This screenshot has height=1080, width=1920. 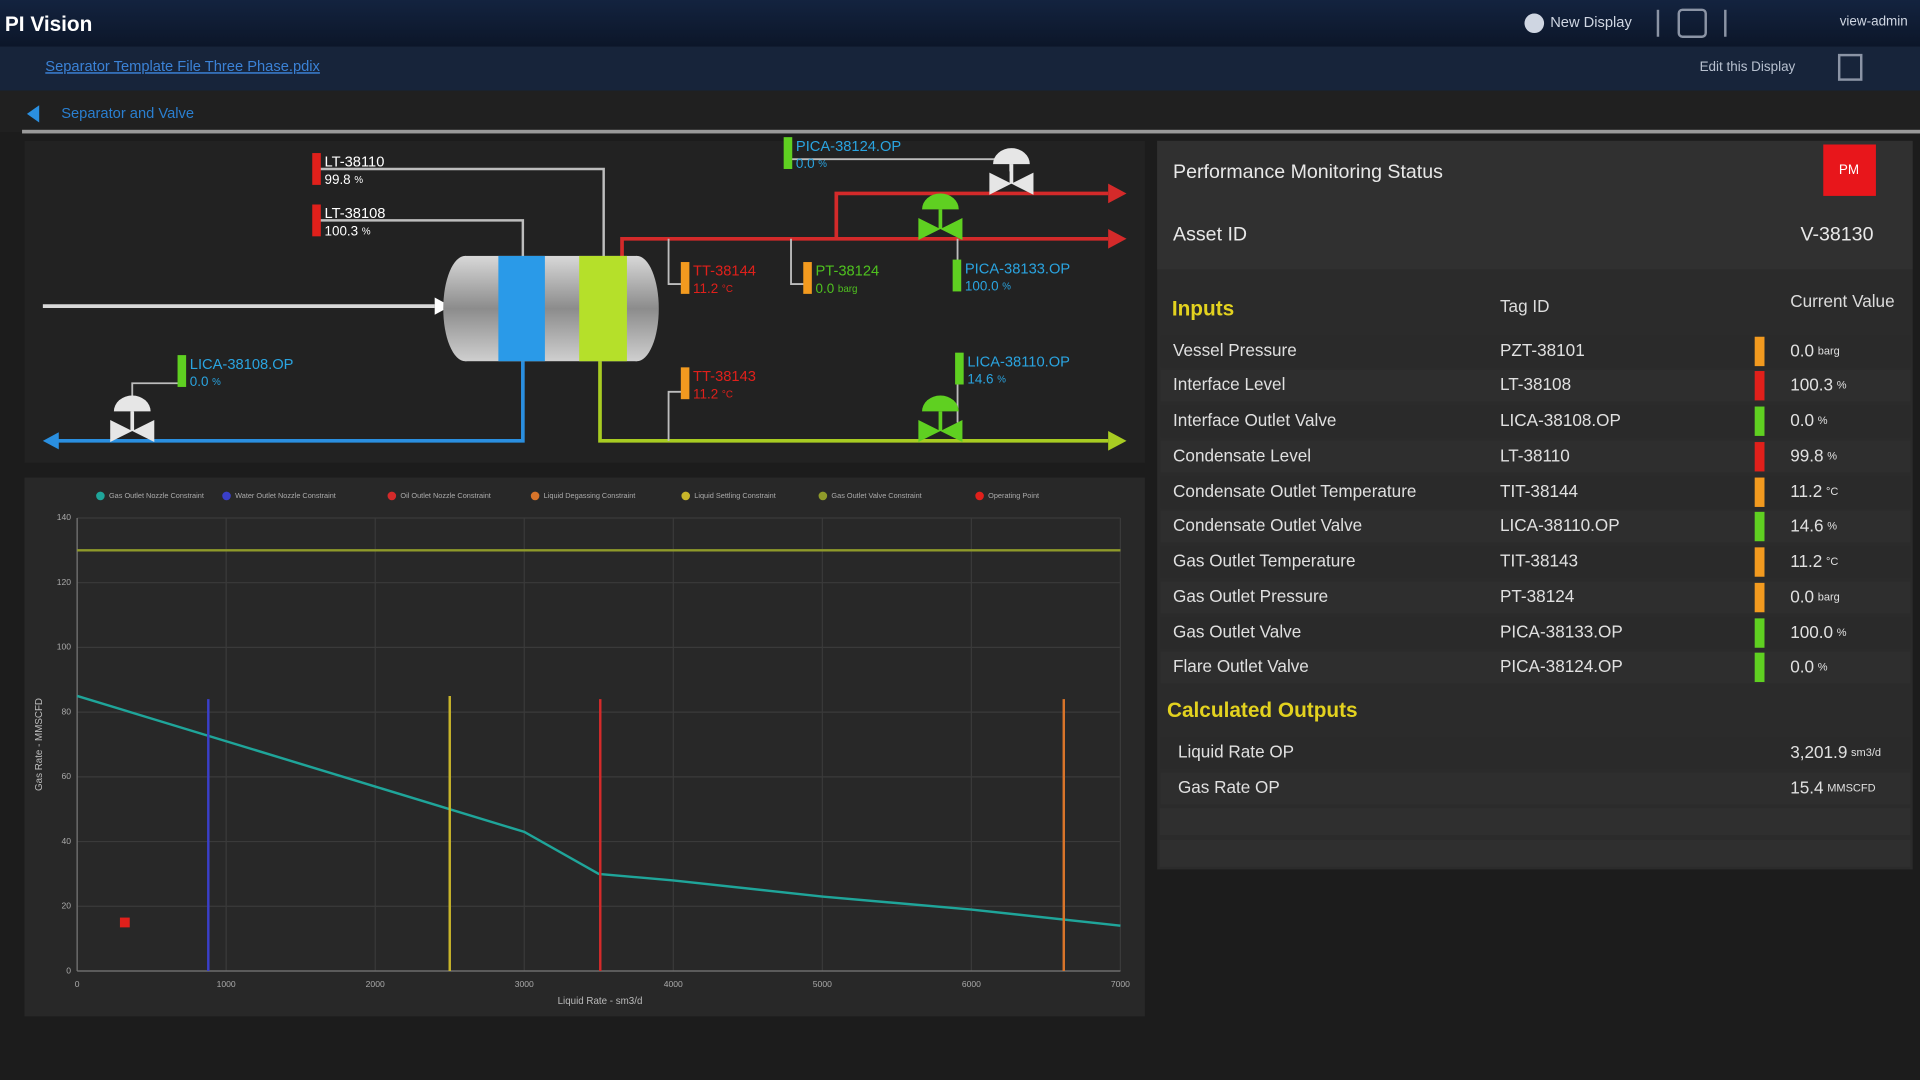 I want to click on tag-name: LICA-38110.OP, so click(x=1018, y=362).